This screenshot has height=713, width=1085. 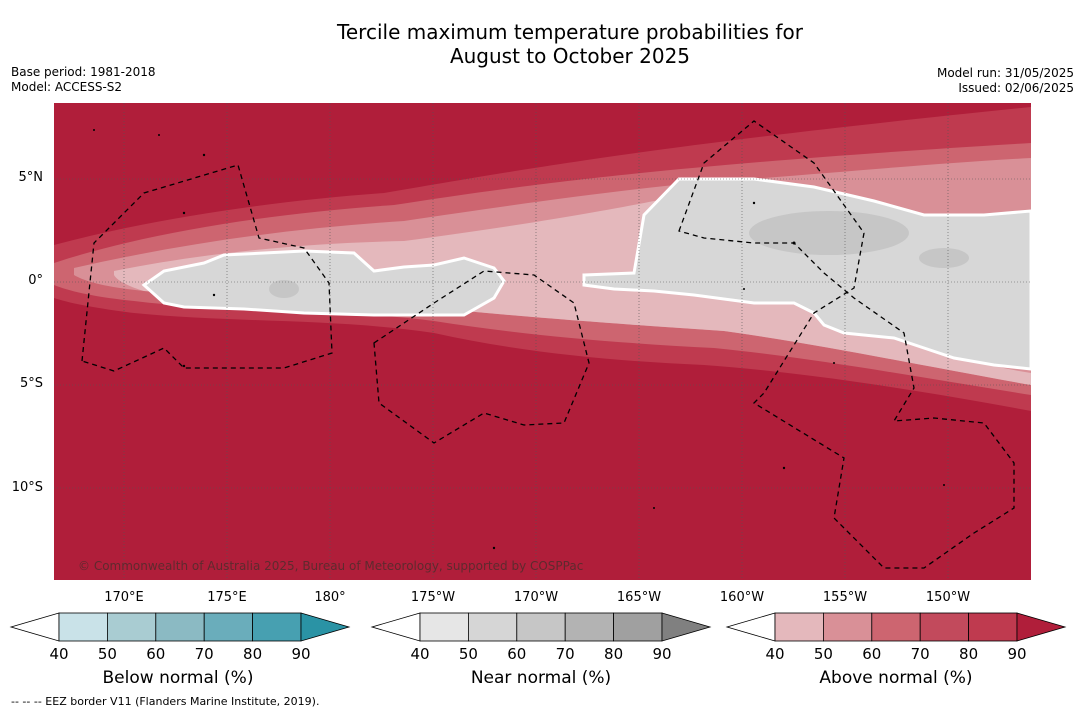 I want to click on colorbar-0: 40 50 60 70 80 90, so click(x=180, y=637).